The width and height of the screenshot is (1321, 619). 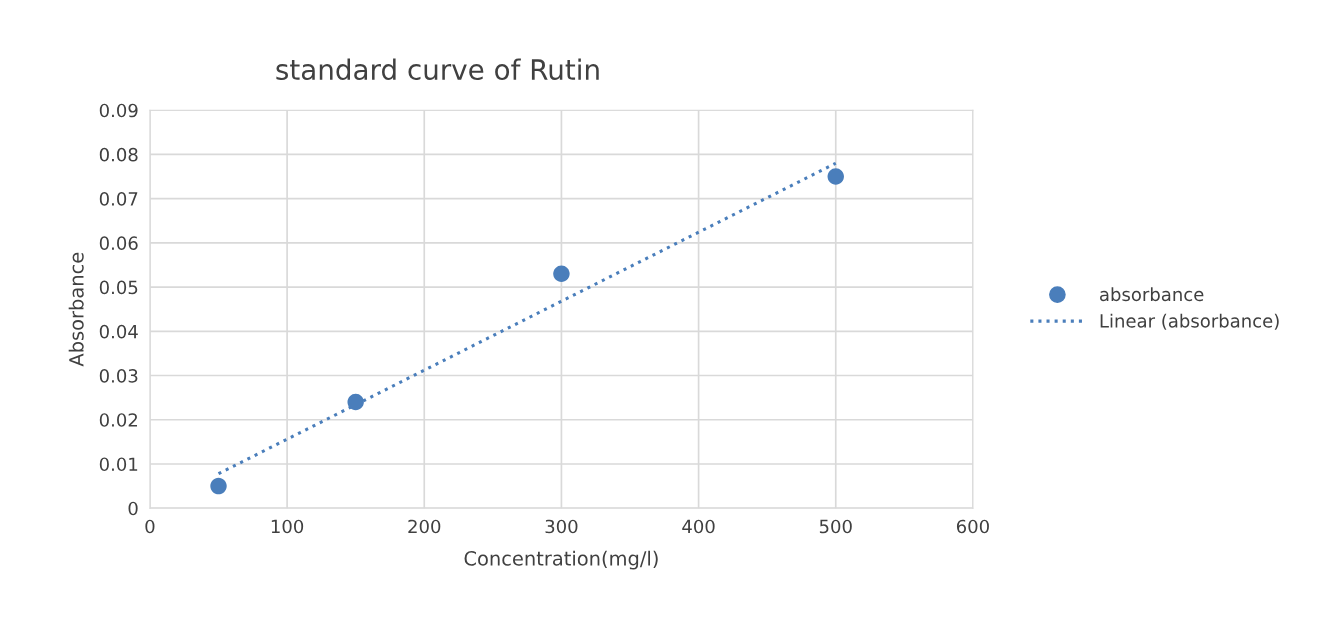 What do you see at coordinates (118, 243) in the screenshot?
I see `y-tick-label: 0.06` at bounding box center [118, 243].